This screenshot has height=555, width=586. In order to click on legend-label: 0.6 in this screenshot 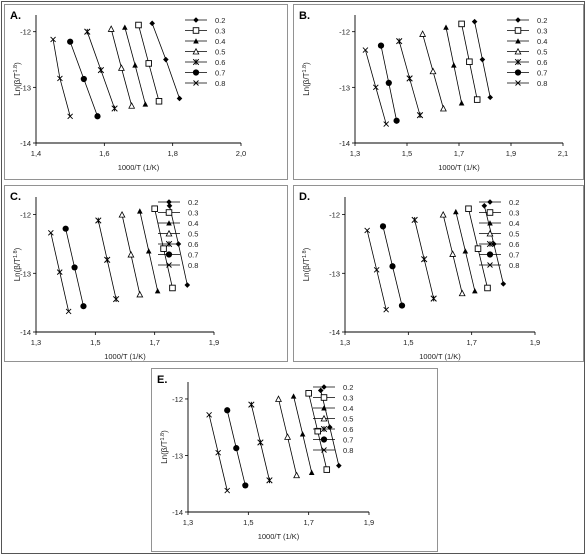, I will do `click(542, 62)`.